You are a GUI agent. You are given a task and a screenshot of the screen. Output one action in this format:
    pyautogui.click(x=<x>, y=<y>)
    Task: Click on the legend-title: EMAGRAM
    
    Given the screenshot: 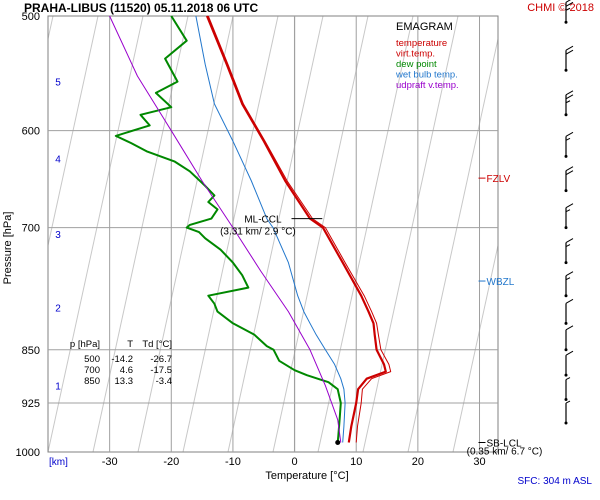 What is the action you would take?
    pyautogui.click(x=424, y=27)
    